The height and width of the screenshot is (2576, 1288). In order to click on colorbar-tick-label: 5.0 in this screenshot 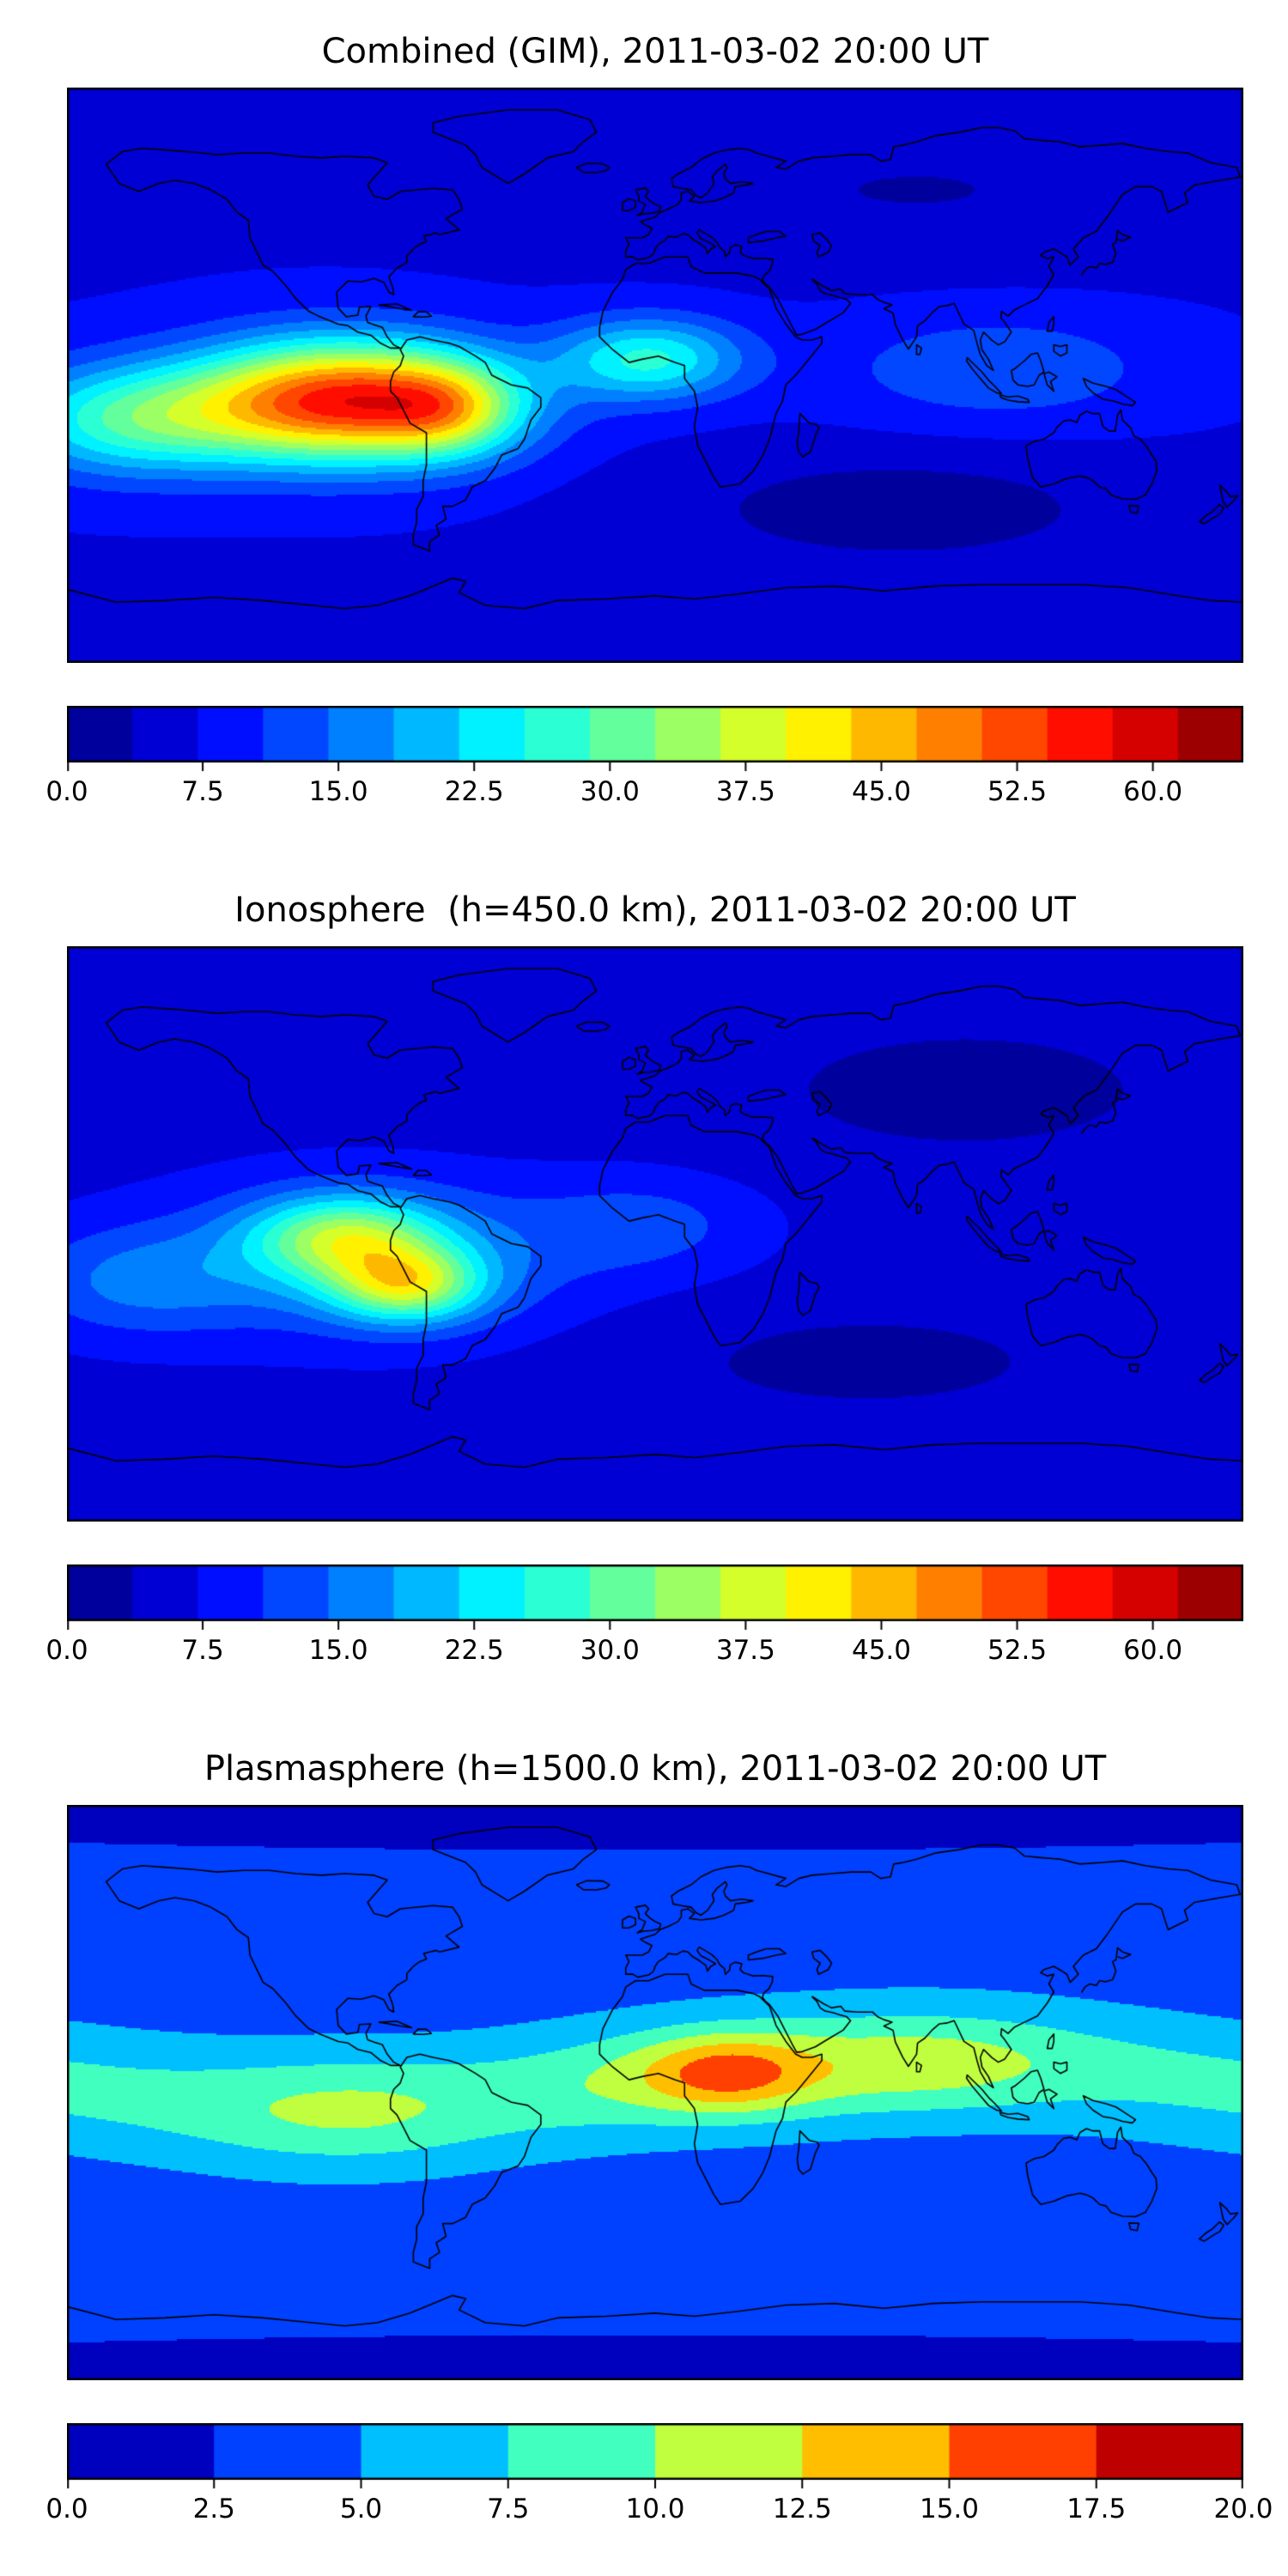, I will do `click(361, 2509)`.